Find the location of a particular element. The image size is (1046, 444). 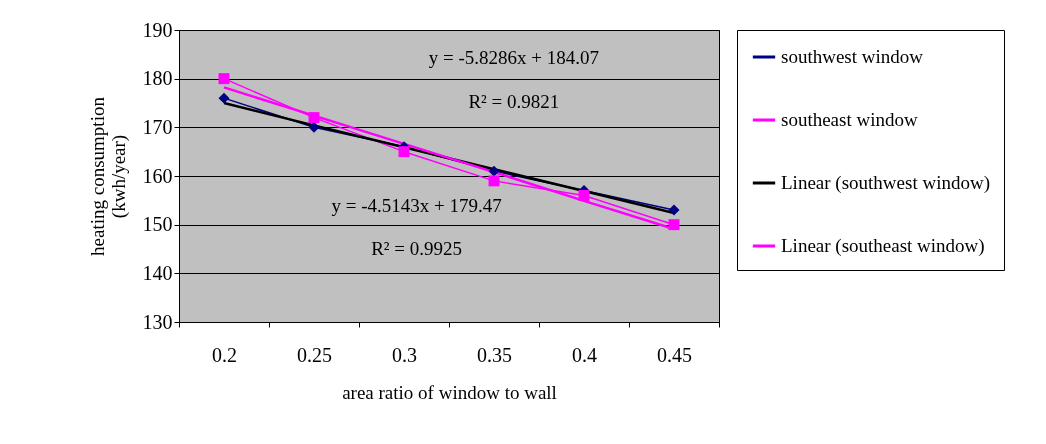

y-axis-title: heating consumption (kwh/year) is located at coordinates (108, 176).